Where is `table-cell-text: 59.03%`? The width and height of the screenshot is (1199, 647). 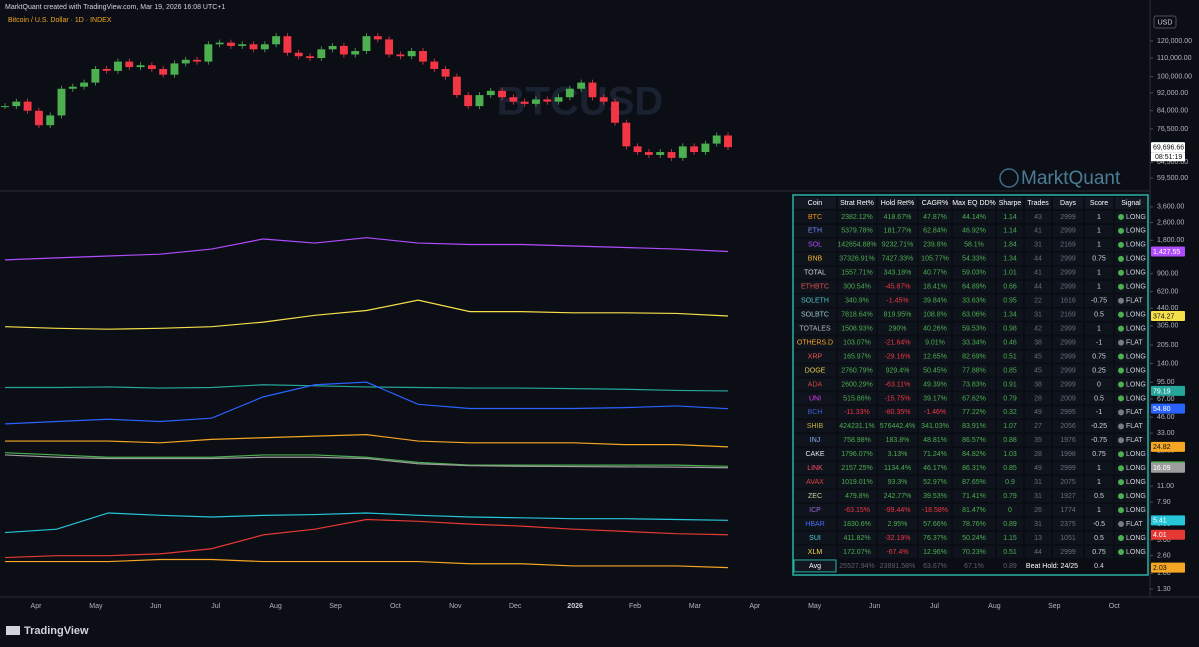
table-cell-text: 59.03% is located at coordinates (974, 273).